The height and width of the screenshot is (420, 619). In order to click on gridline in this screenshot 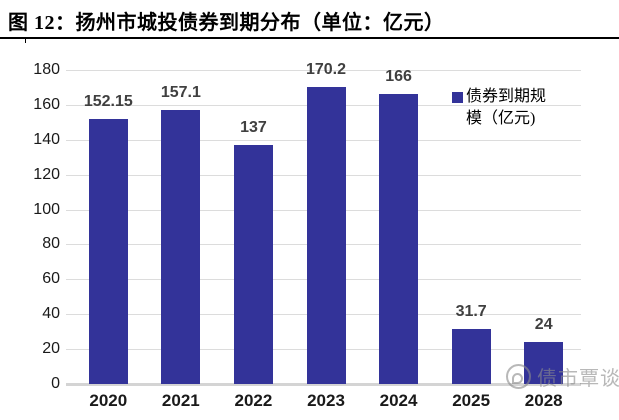, I will do `click(323, 70)`.